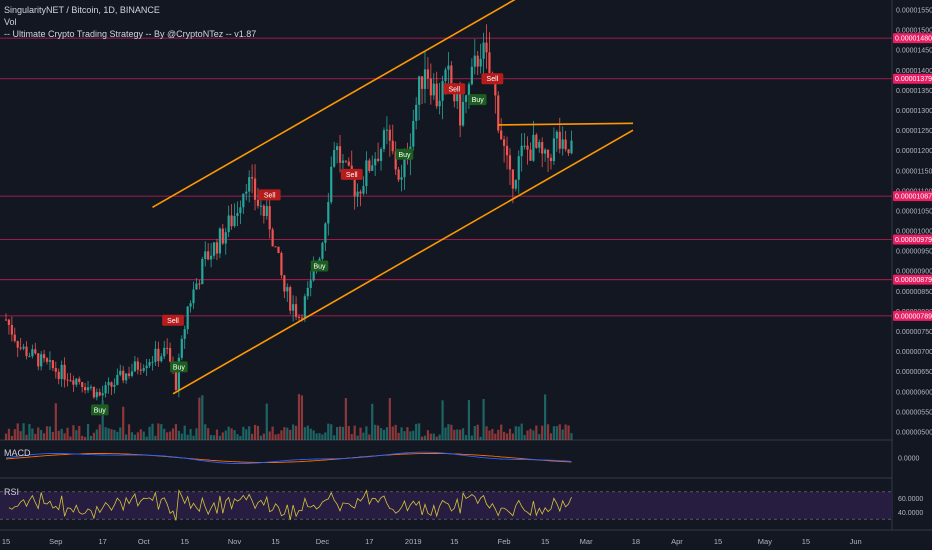 This screenshot has height=550, width=932. Describe the element at coordinates (17, 453) in the screenshot. I see `macd-label: MACD` at that location.